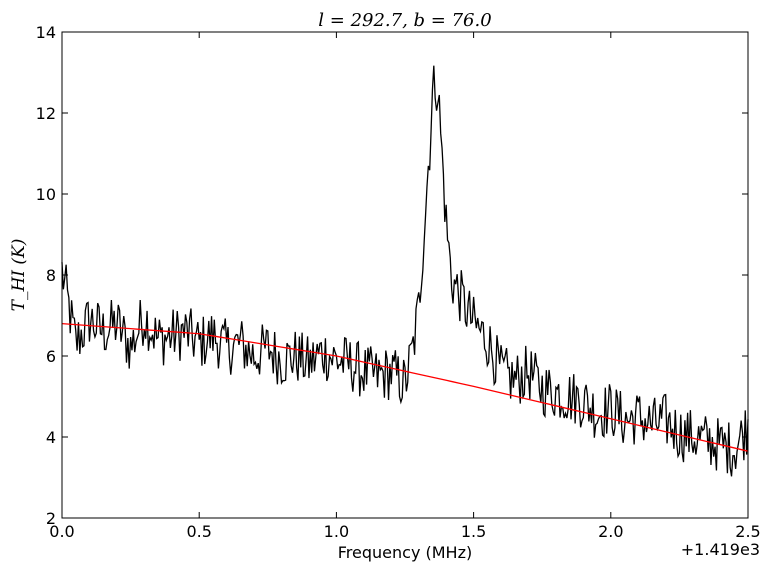 The width and height of the screenshot is (770, 572). Describe the element at coordinates (473, 531) in the screenshot. I see `x-tick-label: 1.5` at that location.